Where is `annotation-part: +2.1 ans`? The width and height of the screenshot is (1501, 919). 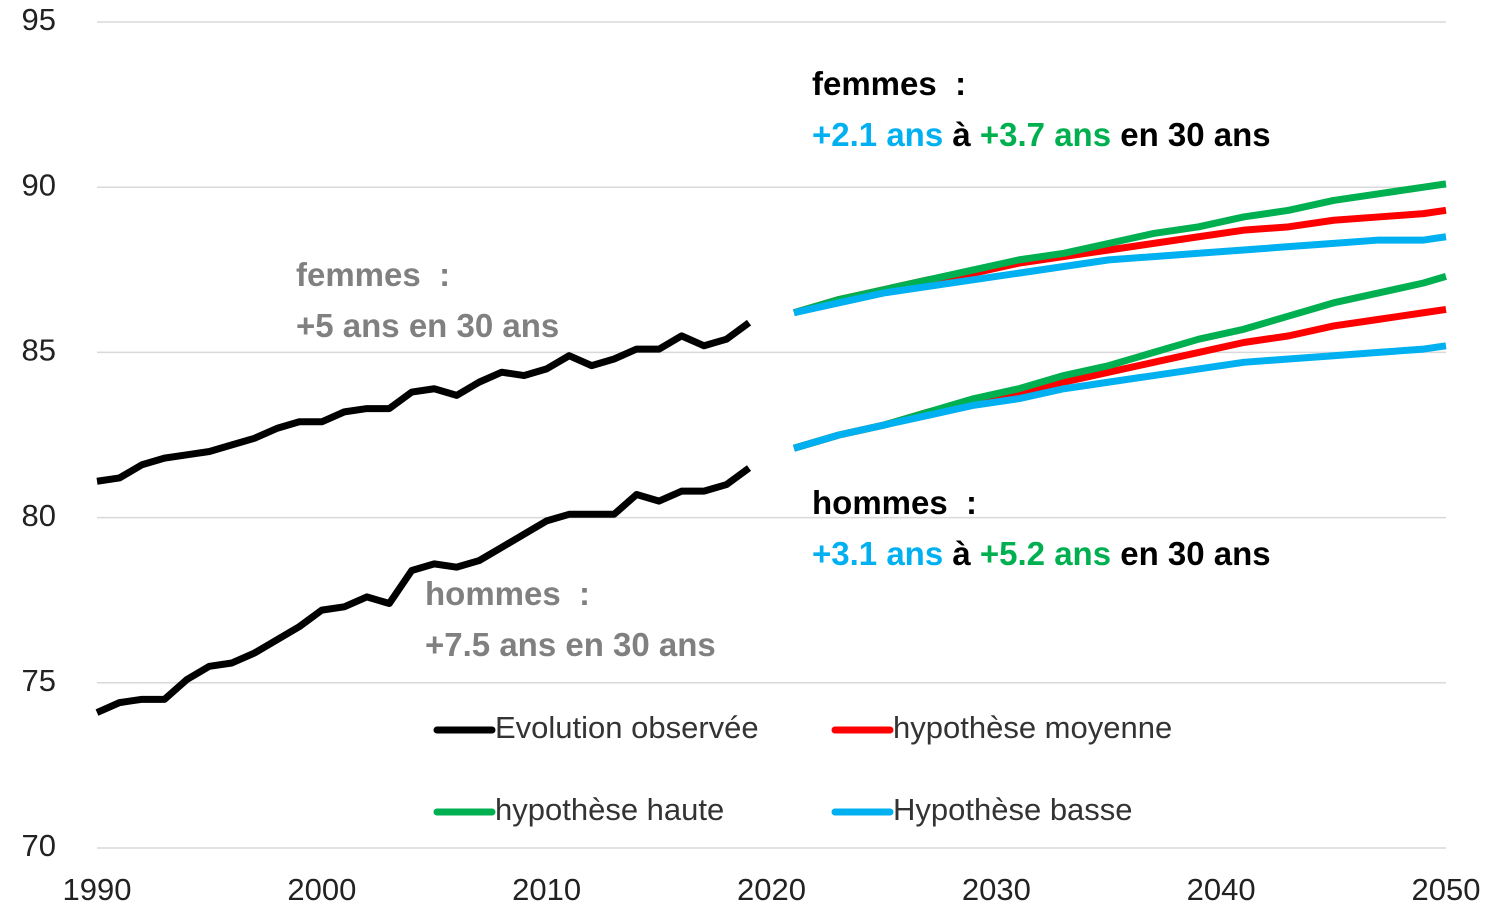
annotation-part: +2.1 ans is located at coordinates (877, 134).